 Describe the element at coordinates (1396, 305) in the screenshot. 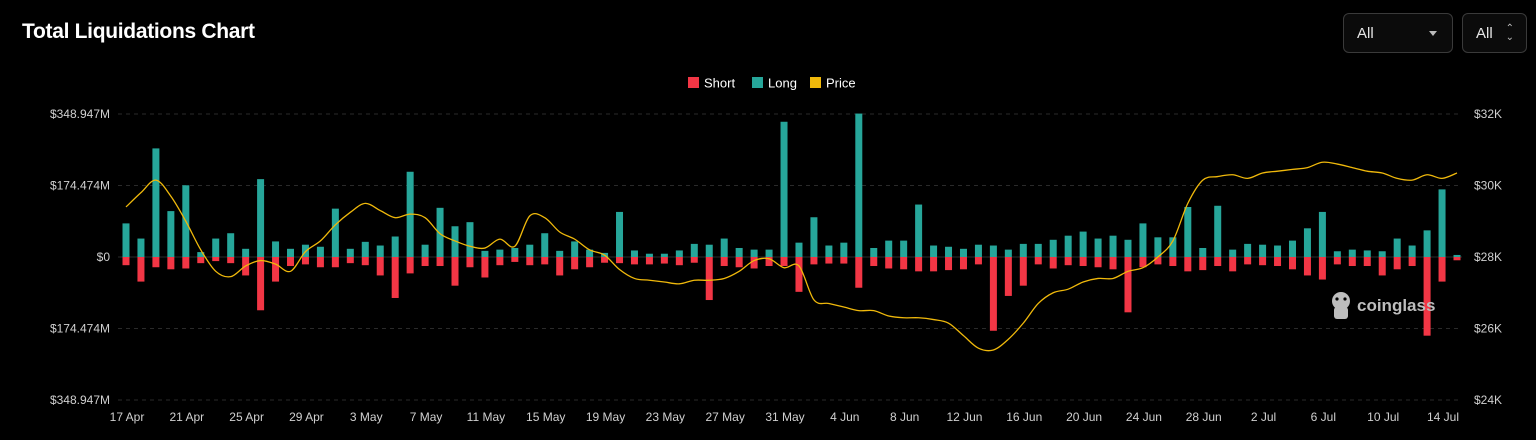

I see `watermark-text: coinglass` at that location.